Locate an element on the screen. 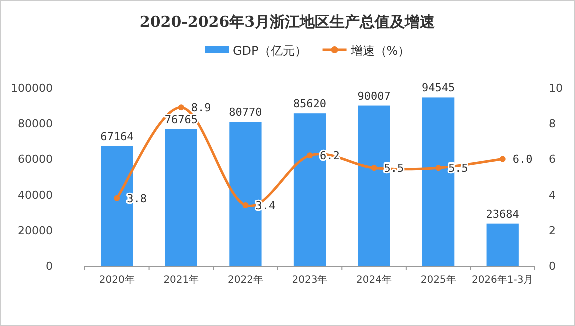 The width and height of the screenshot is (575, 326). y-tick-label: 20000 is located at coordinates (35, 231).